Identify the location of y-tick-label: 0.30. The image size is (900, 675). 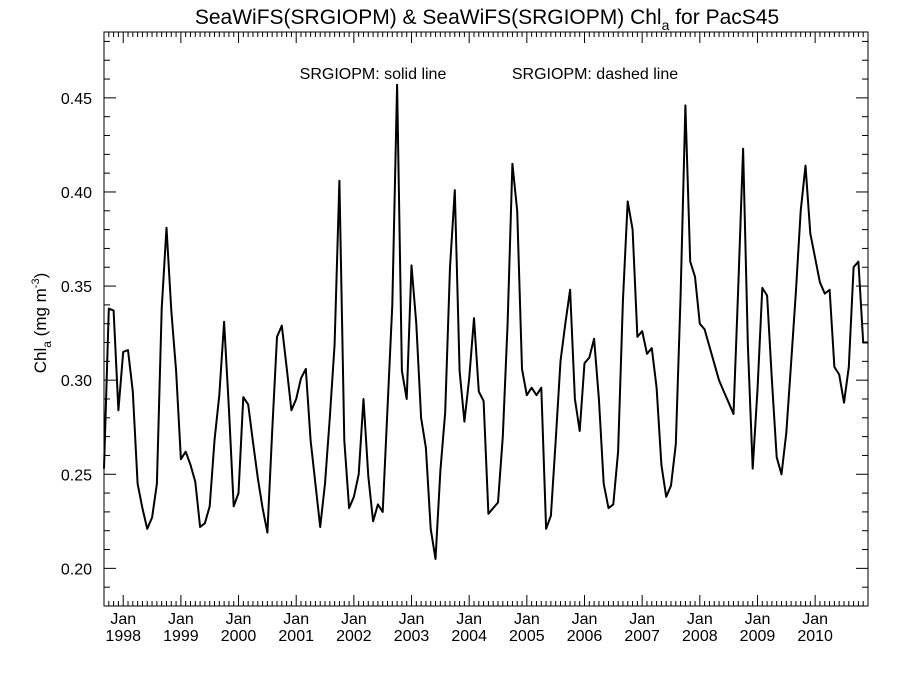
(76, 381).